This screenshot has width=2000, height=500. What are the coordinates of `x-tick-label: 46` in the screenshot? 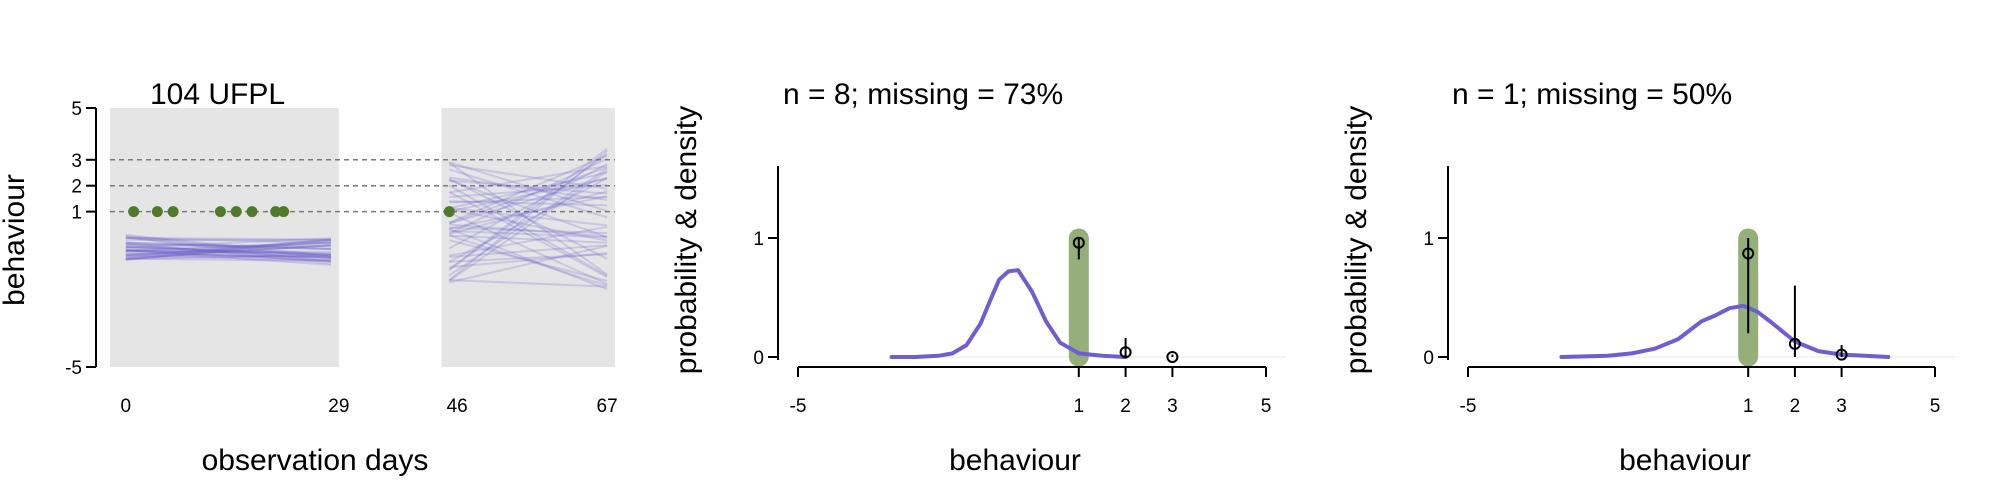 It's located at (457, 406).